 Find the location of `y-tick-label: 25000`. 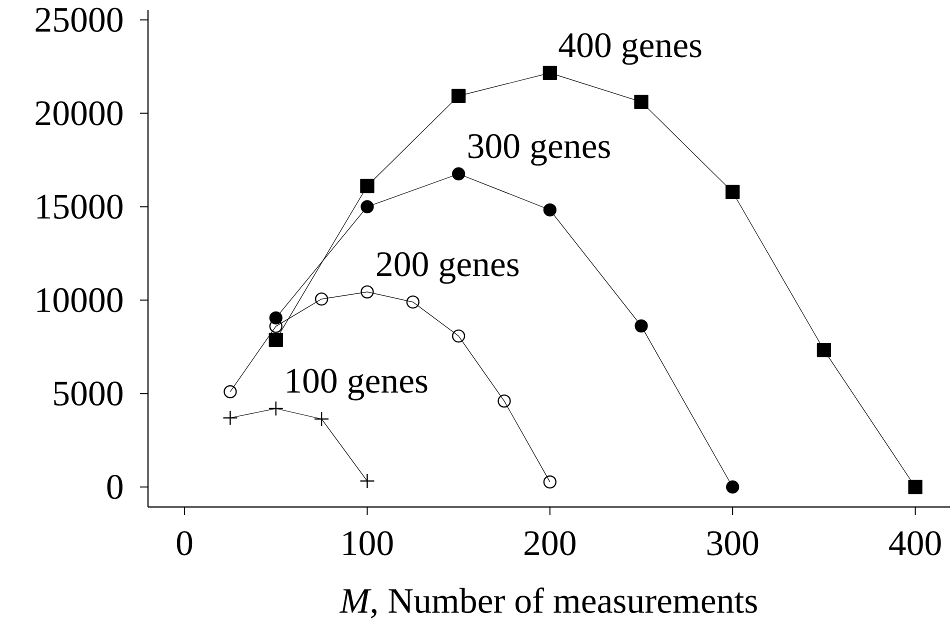

y-tick-label: 25000 is located at coordinates (79, 20).